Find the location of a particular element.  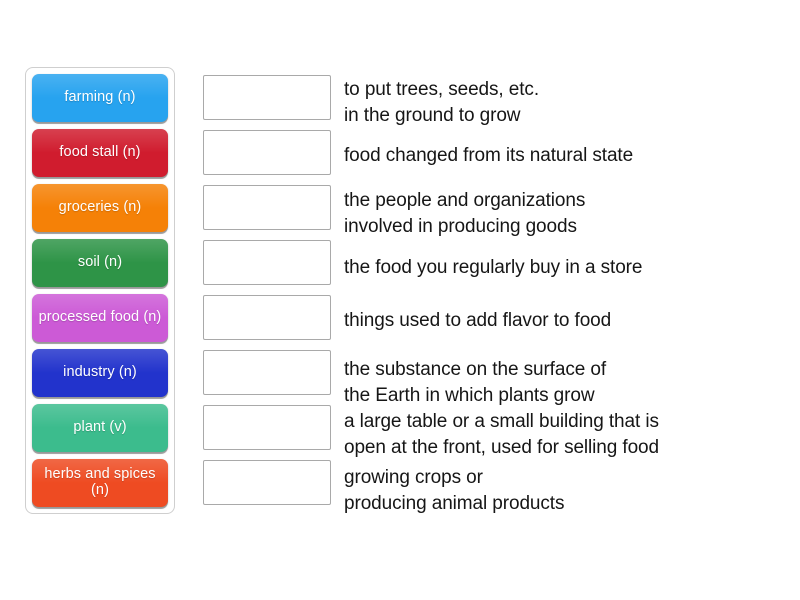

word-tile-label: industry (n) is located at coordinates (100, 371).